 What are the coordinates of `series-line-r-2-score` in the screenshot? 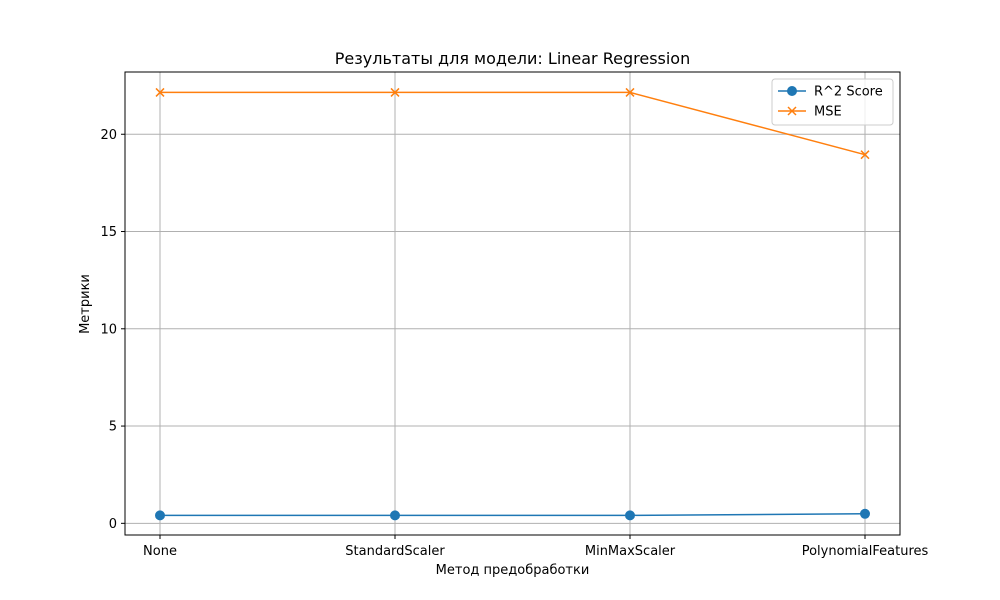 It's located at (513, 515).